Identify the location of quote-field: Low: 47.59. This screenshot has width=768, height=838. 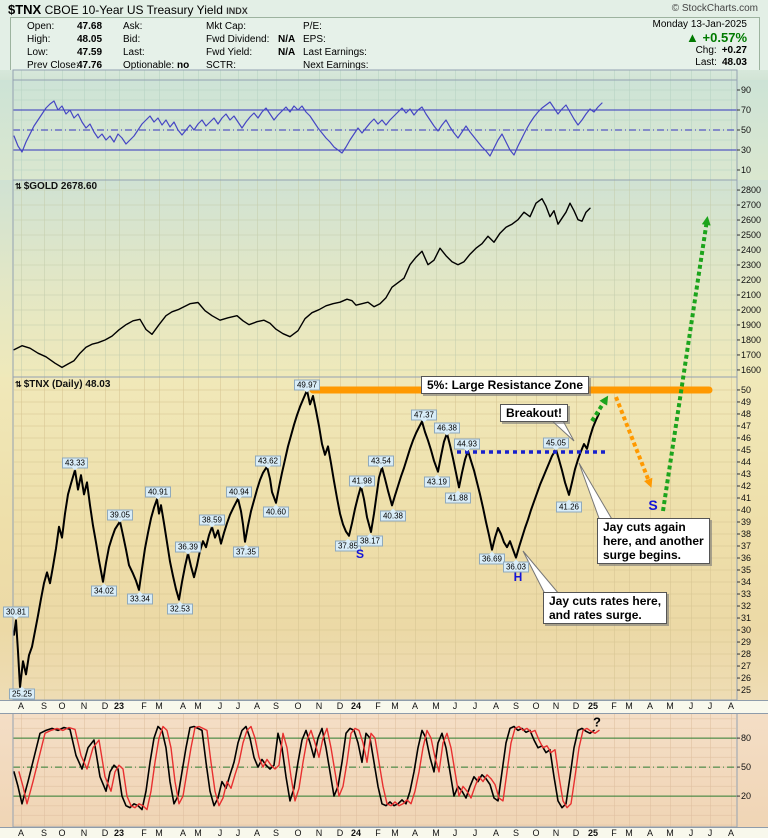
(65, 52).